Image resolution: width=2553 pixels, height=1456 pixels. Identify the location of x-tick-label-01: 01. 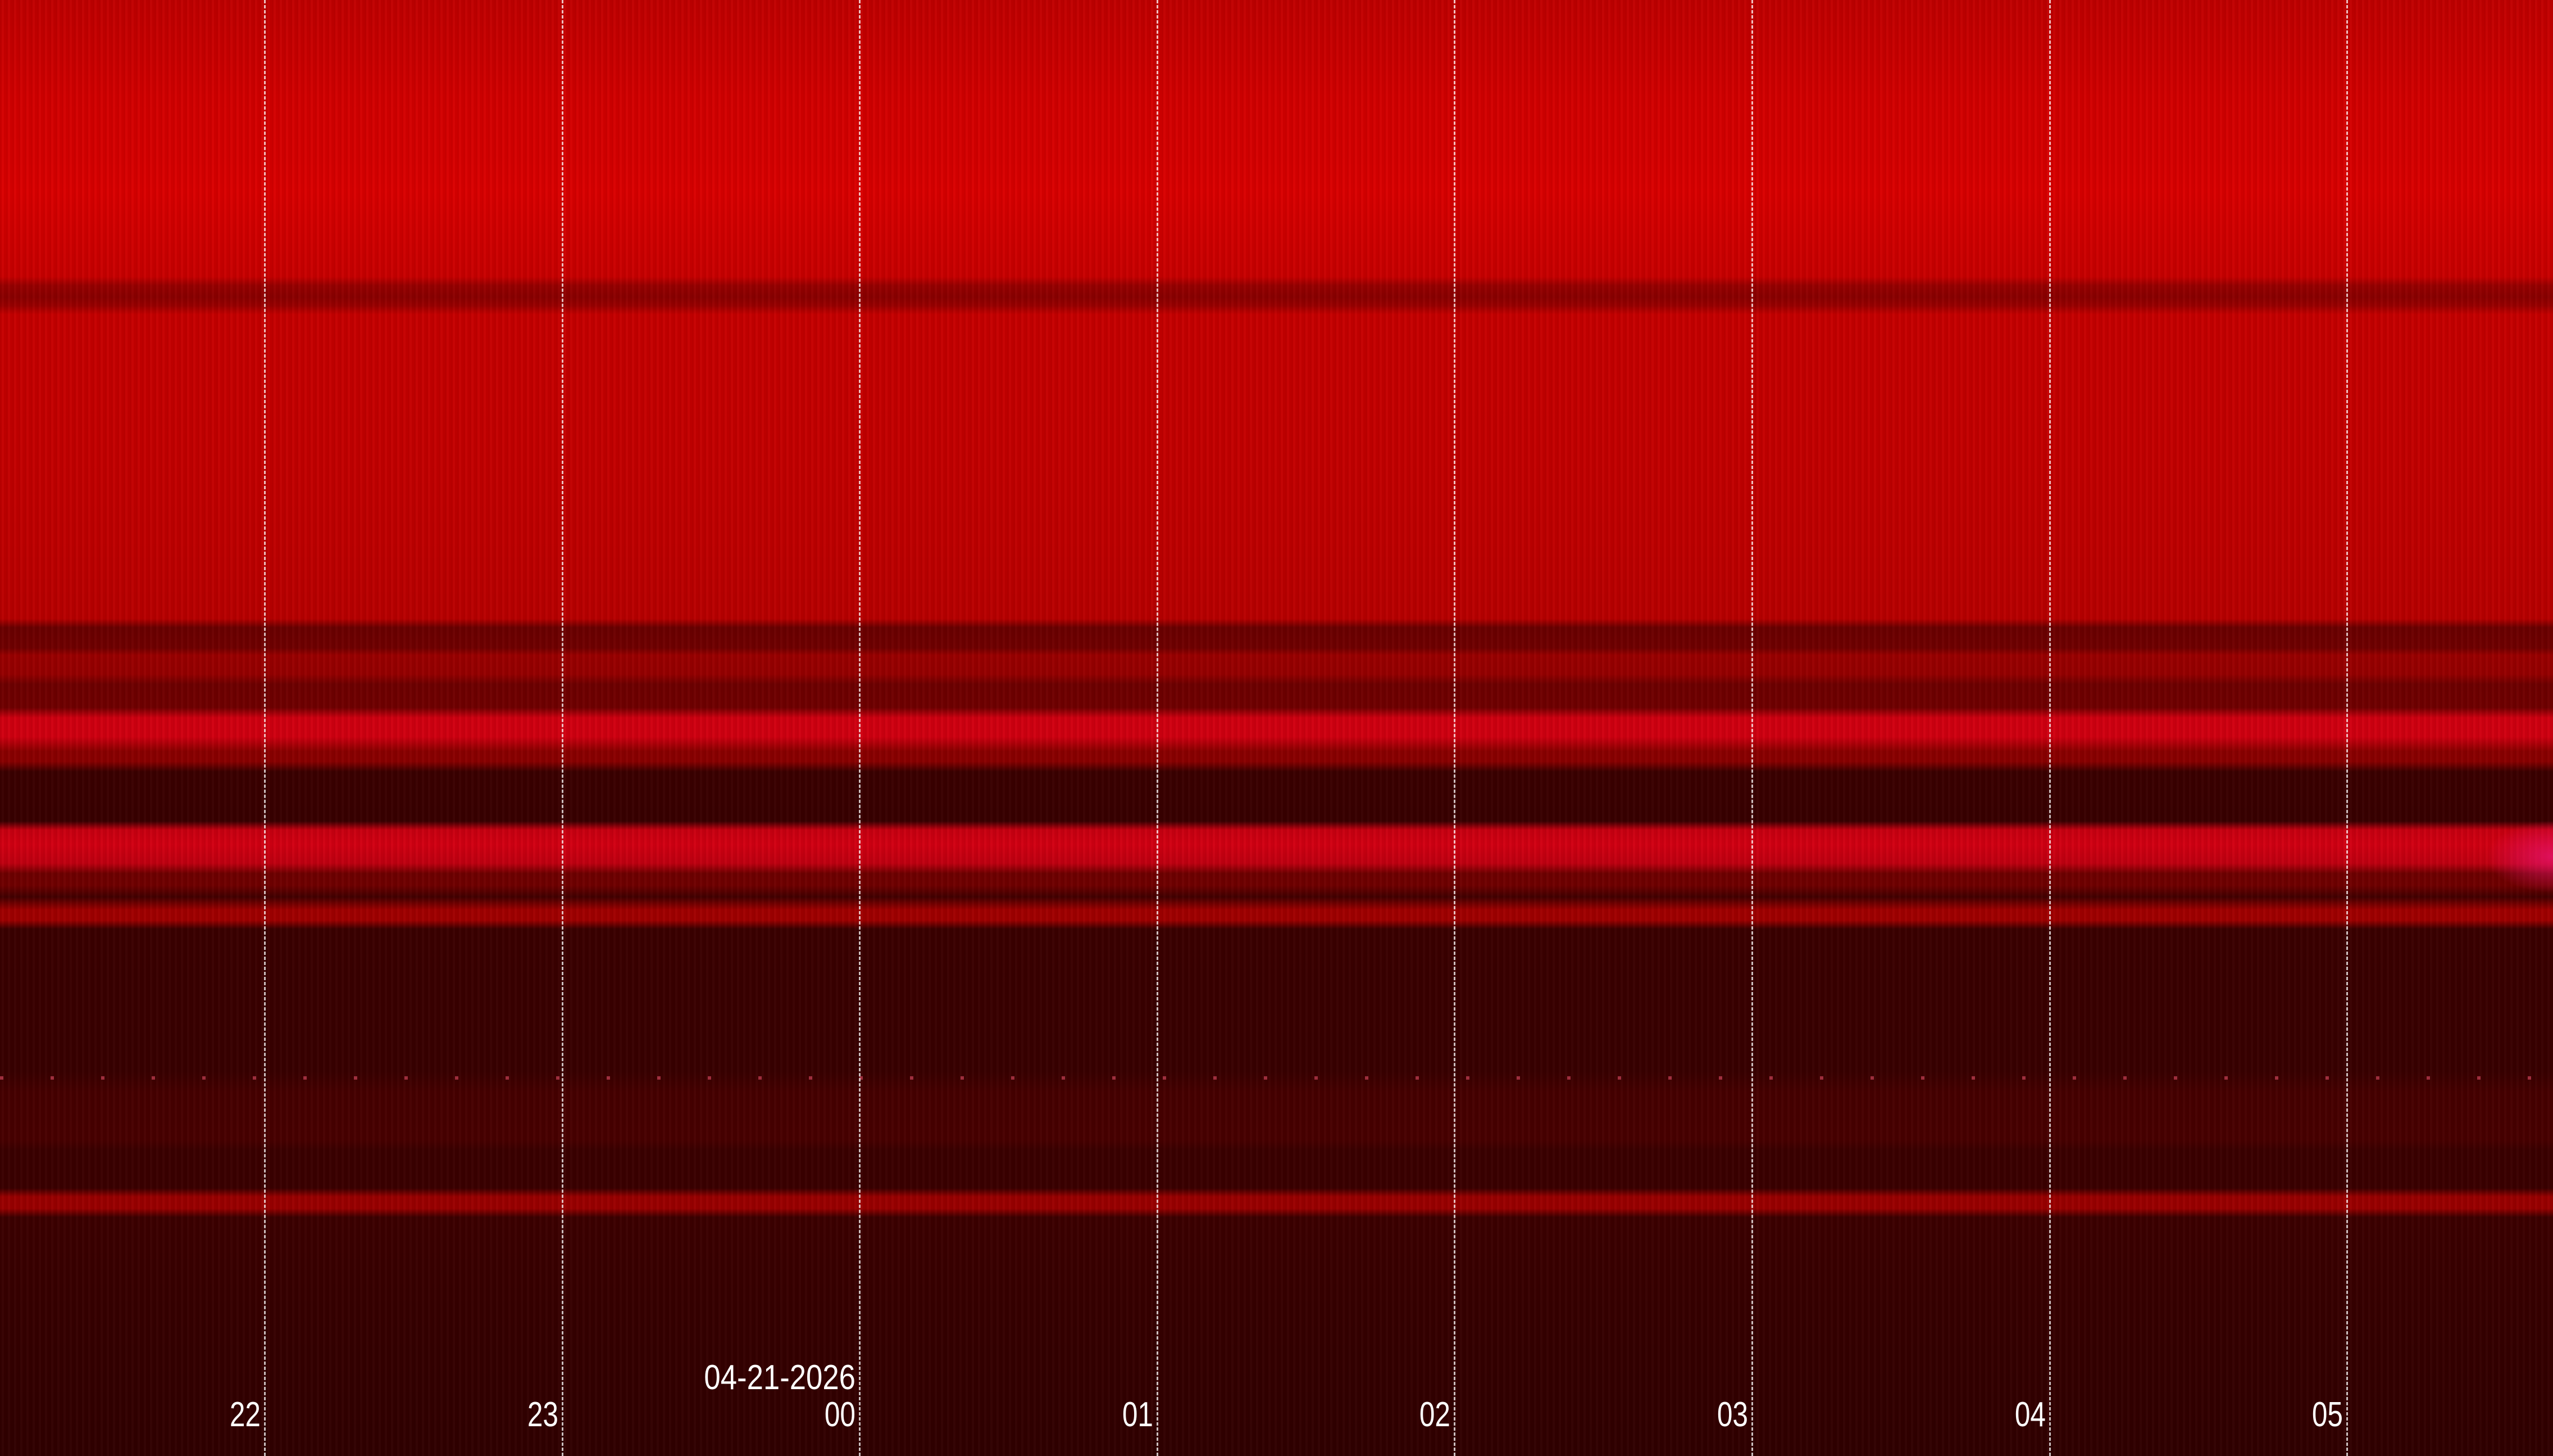
(1137, 1415).